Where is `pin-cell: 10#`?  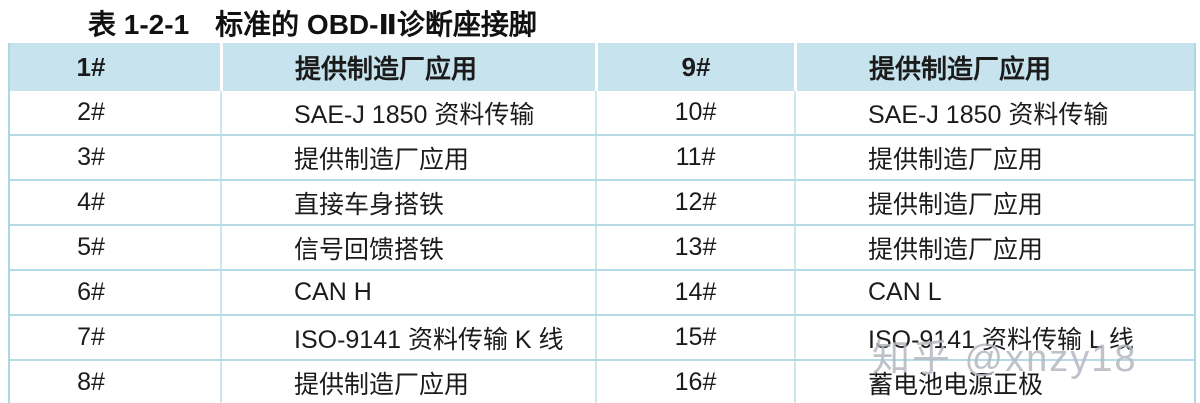
pin-cell: 10# is located at coordinates (694, 112).